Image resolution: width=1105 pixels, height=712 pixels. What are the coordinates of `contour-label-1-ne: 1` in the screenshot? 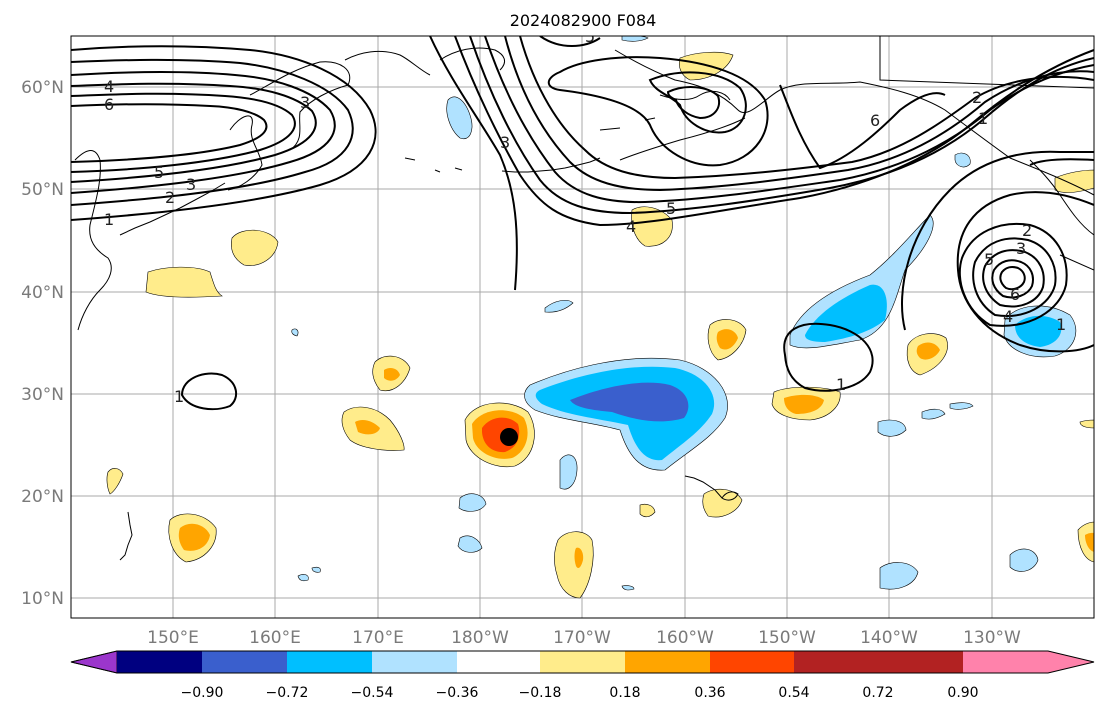 It's located at (1061, 324).